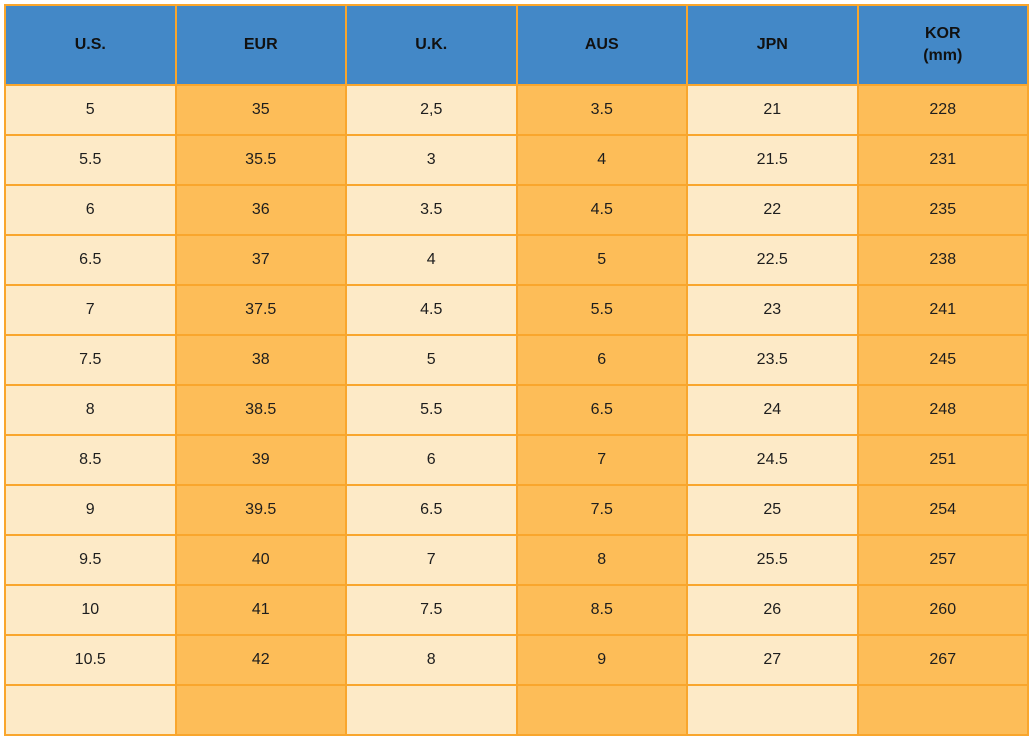 This screenshot has height=736, width=1029. What do you see at coordinates (942, 710) in the screenshot?
I see `size-cell-kor` at bounding box center [942, 710].